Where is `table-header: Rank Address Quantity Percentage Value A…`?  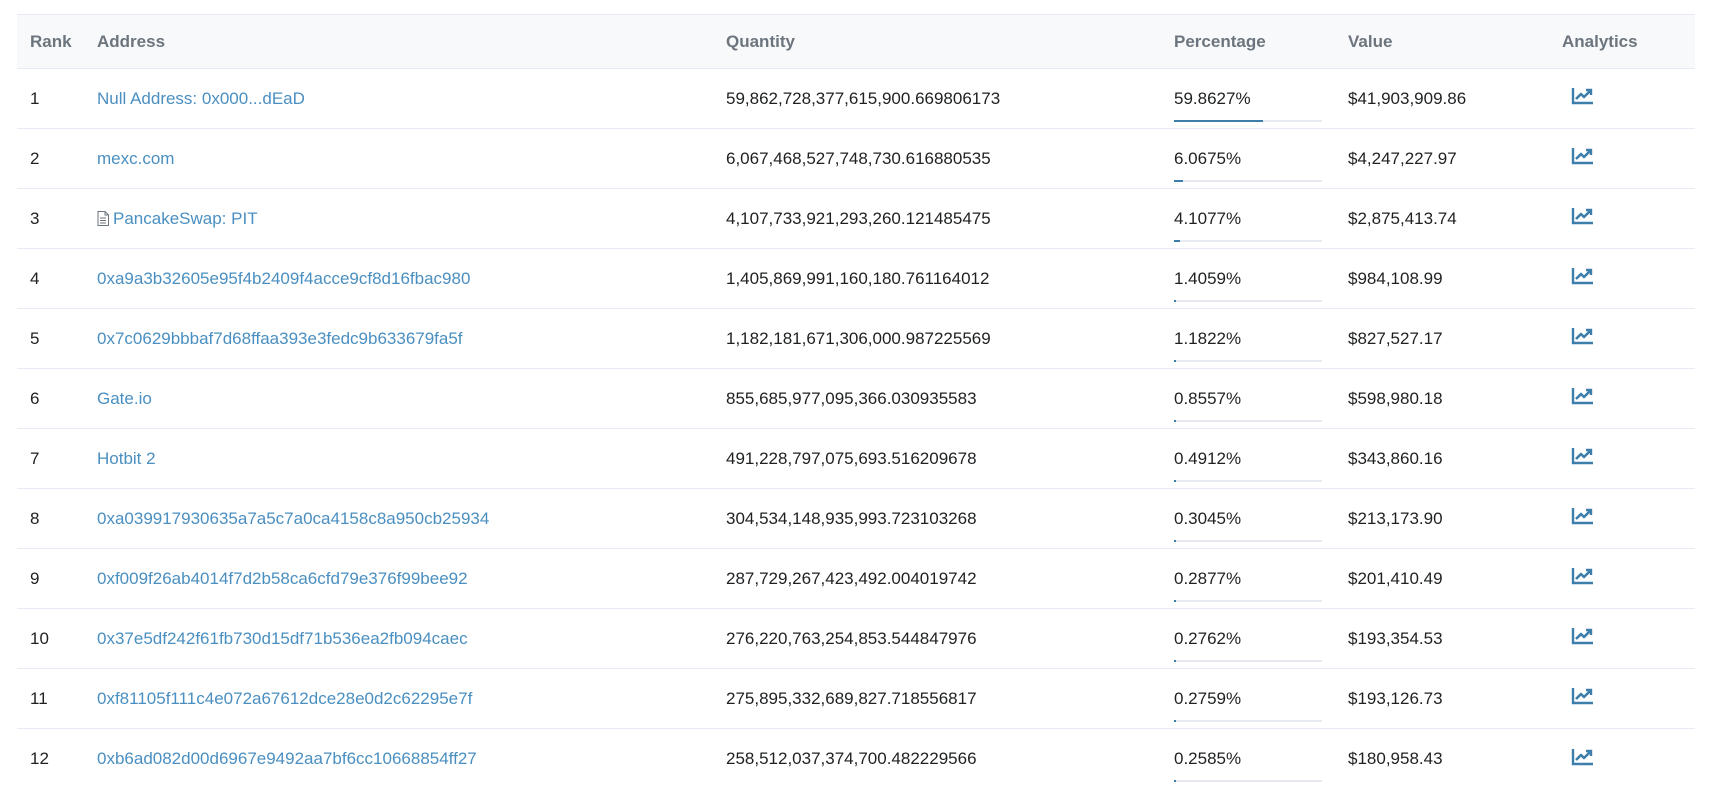
table-header: Rank Address Quantity Percentage Value A… is located at coordinates (856, 42).